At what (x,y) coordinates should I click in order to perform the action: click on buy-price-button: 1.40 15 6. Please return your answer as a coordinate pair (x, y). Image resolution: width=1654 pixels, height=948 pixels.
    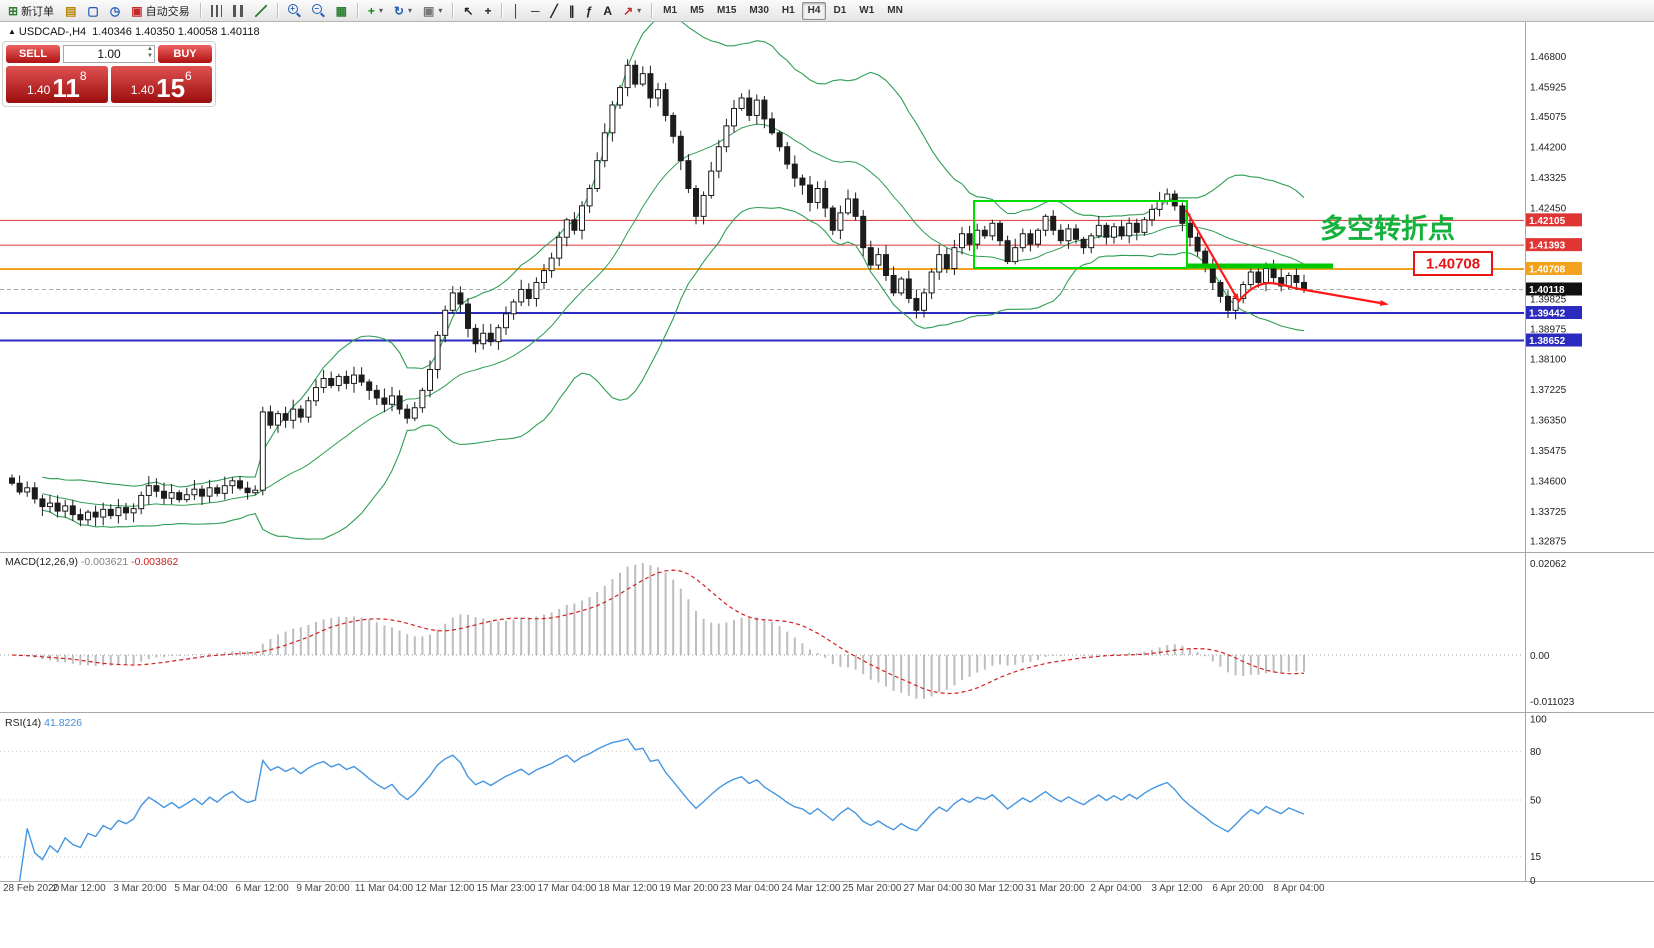
    Looking at the image, I should click on (161, 84).